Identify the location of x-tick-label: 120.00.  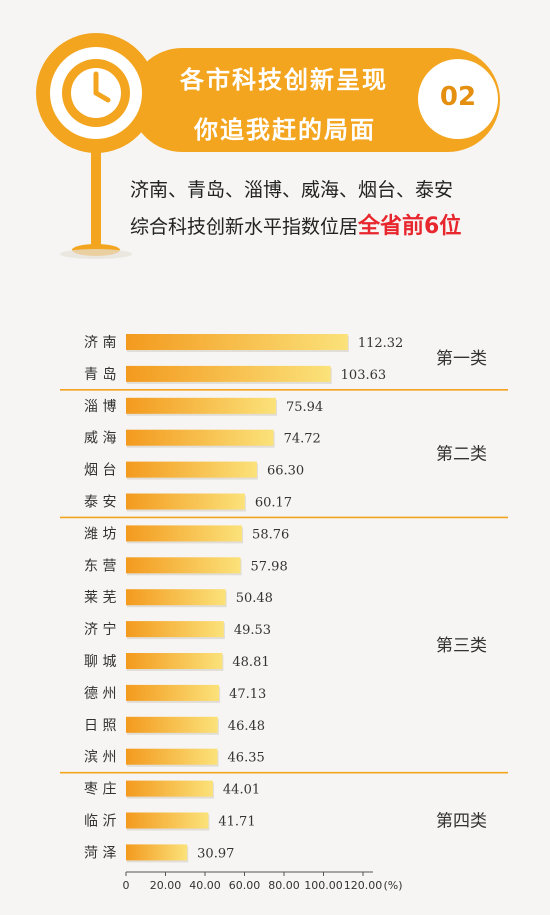
(363, 885).